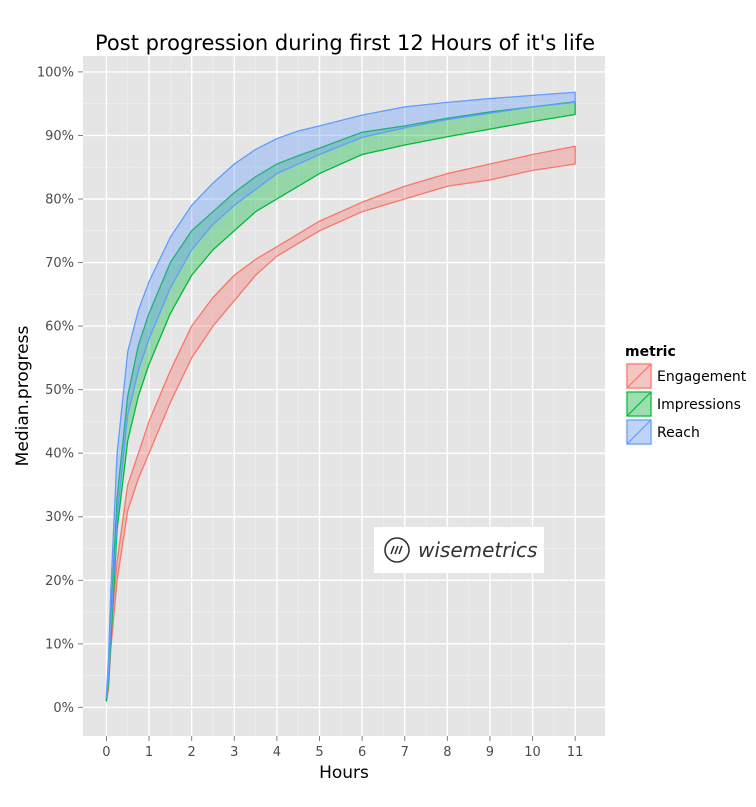 The image size is (756, 807). I want to click on y-axis-title: Median.progress, so click(23, 396).